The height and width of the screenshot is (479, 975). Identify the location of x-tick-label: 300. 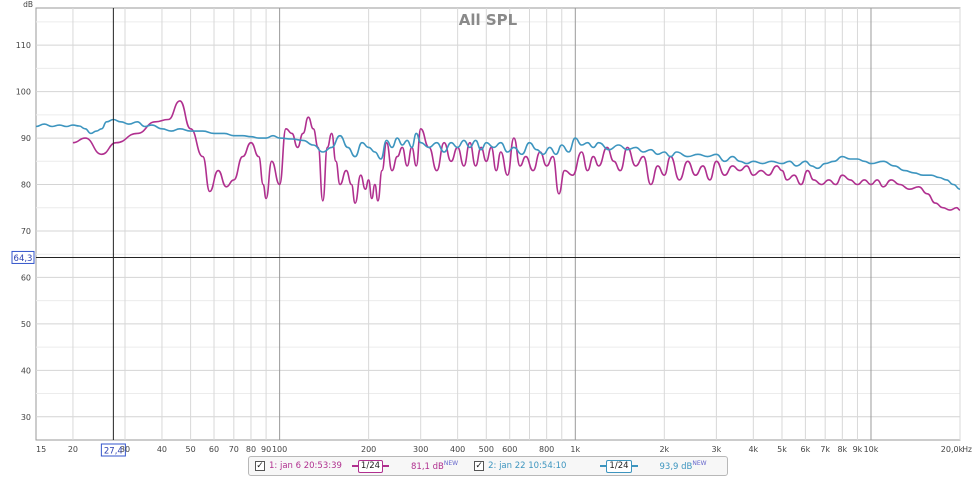
(420, 449).